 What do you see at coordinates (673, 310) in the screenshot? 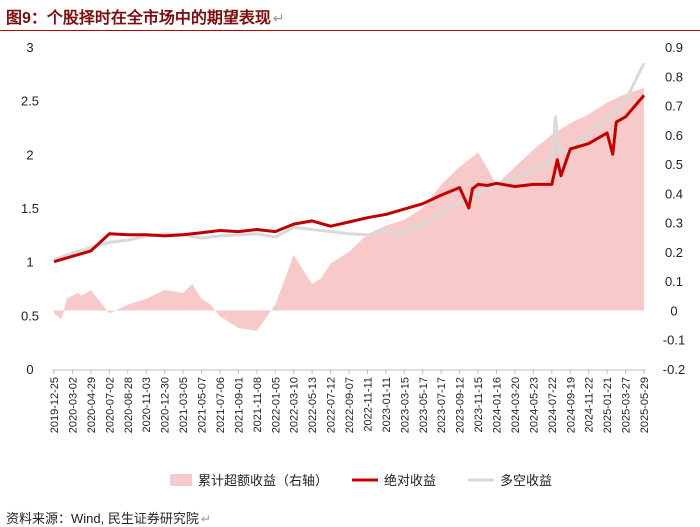
I see `right-axis-tick-label: 0` at bounding box center [673, 310].